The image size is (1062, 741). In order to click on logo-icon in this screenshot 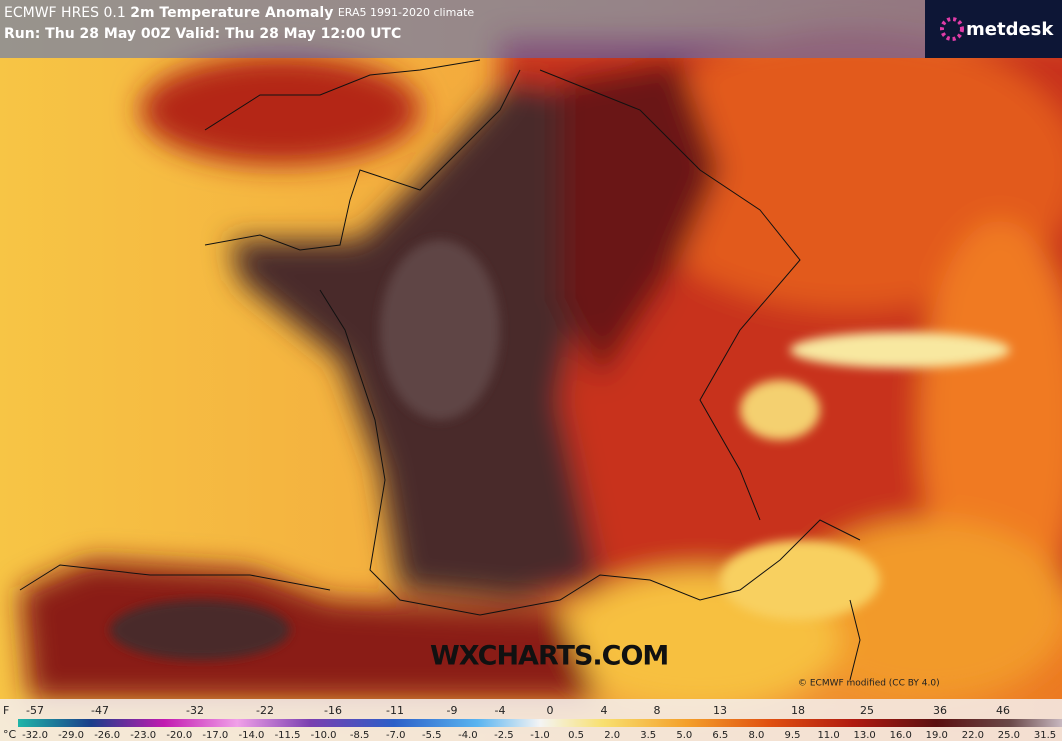, I will do `click(952, 29)`.